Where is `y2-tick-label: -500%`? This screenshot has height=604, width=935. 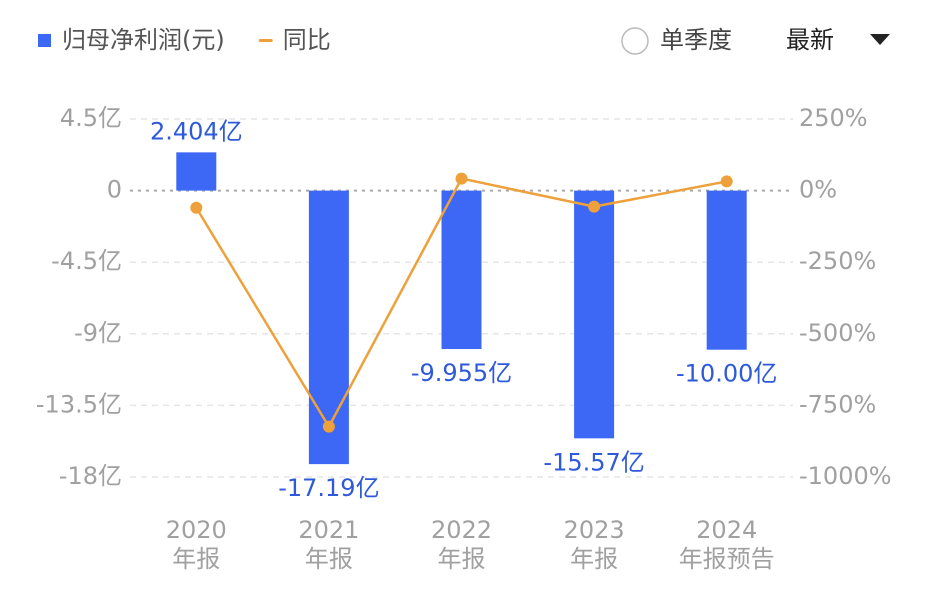
y2-tick-label: -500% is located at coordinates (837, 333).